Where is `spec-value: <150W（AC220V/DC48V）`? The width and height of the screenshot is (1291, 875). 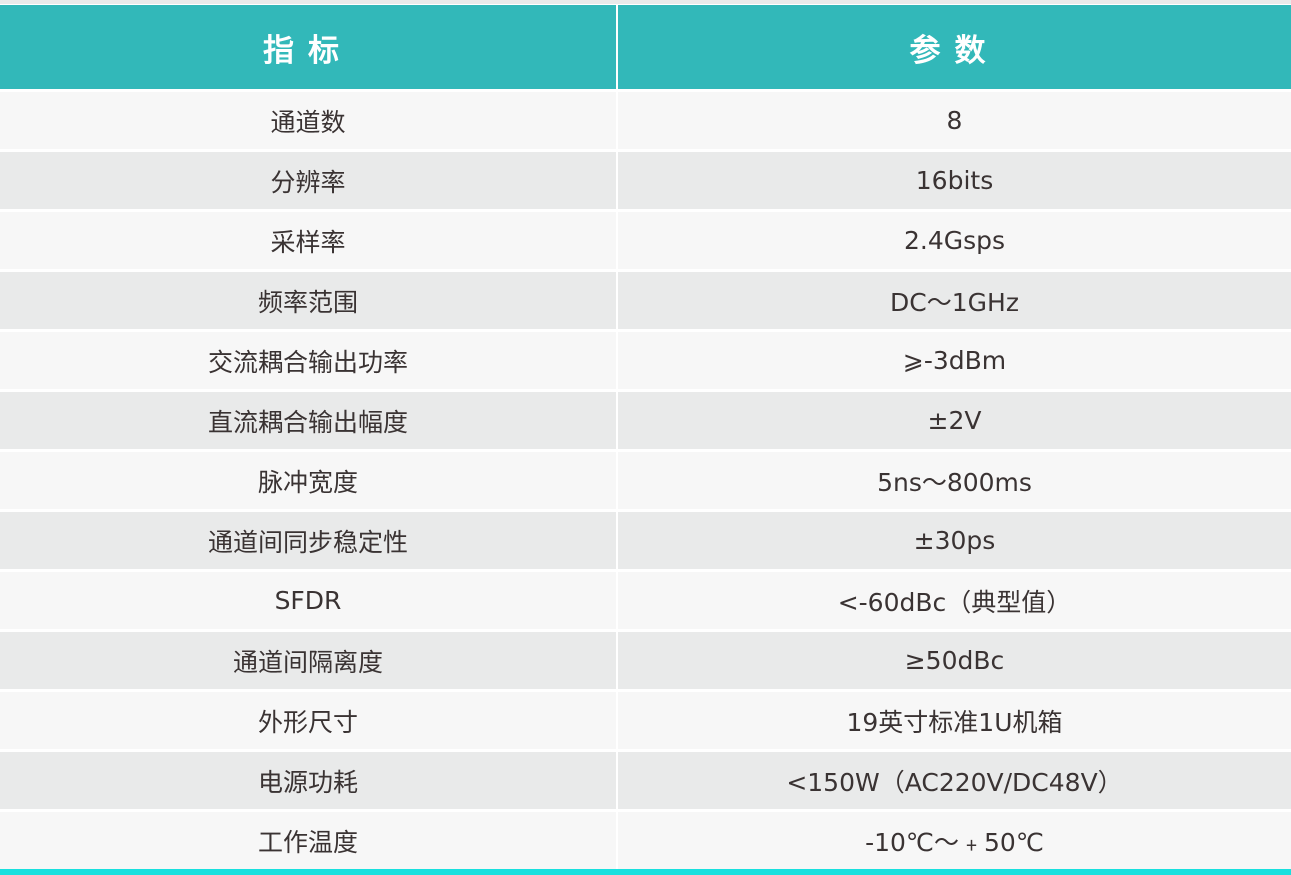
spec-value: <150W（AC220V/DC48V） is located at coordinates (954, 780).